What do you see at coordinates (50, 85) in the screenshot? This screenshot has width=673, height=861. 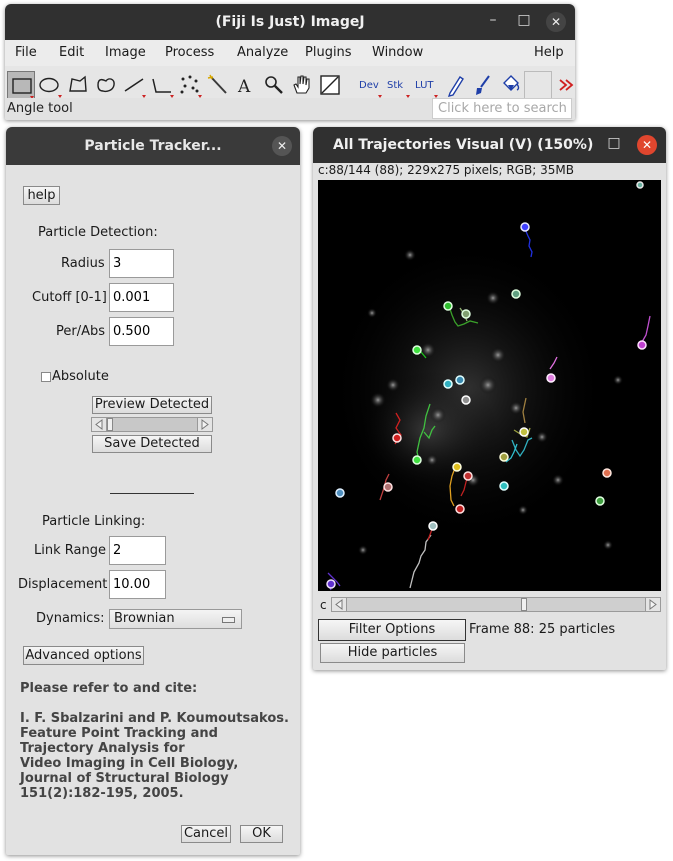 I see `oval-tool-icon` at bounding box center [50, 85].